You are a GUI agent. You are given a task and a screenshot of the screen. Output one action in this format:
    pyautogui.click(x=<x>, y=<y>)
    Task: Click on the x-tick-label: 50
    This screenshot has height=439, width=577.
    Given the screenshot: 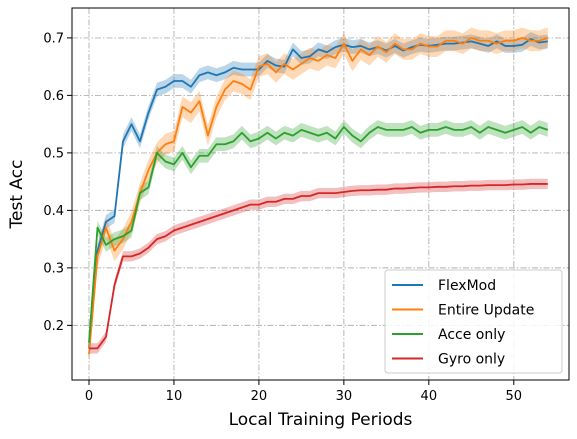 What is the action you would take?
    pyautogui.click(x=514, y=396)
    